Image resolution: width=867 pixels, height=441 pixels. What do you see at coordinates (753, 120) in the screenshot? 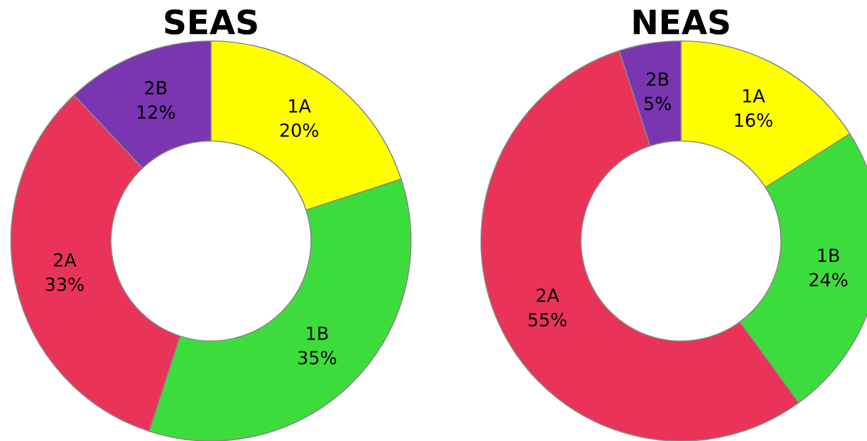
I see `data-label: 16%` at bounding box center [753, 120].